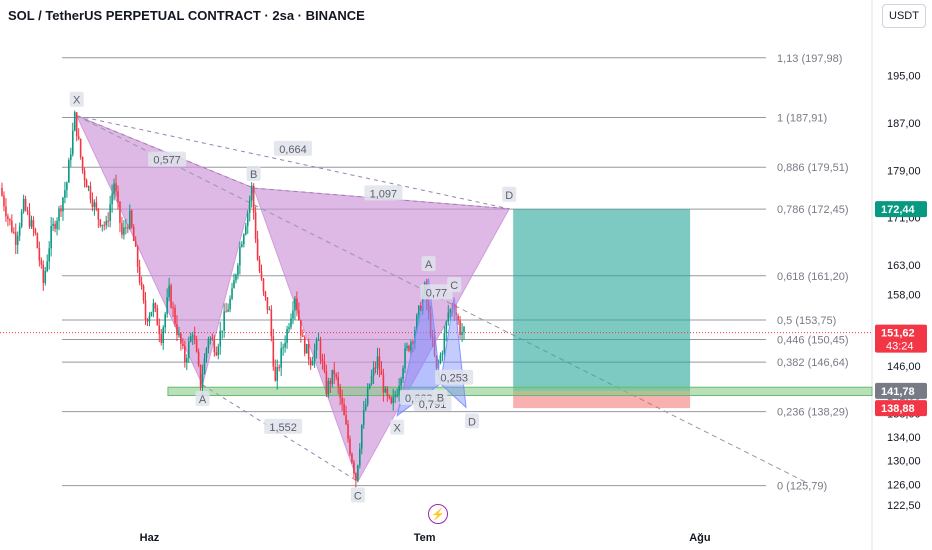  What do you see at coordinates (904, 438) in the screenshot?
I see `price-axis-tick: 134,00` at bounding box center [904, 438].